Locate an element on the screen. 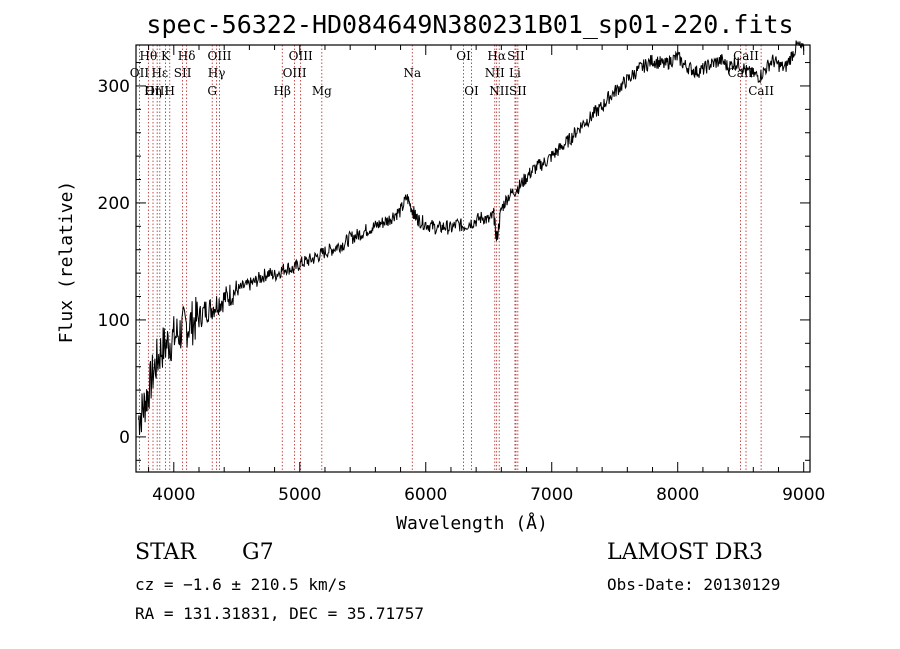 The image size is (900, 649). spectral-line-label: H is located at coordinates (170, 91).